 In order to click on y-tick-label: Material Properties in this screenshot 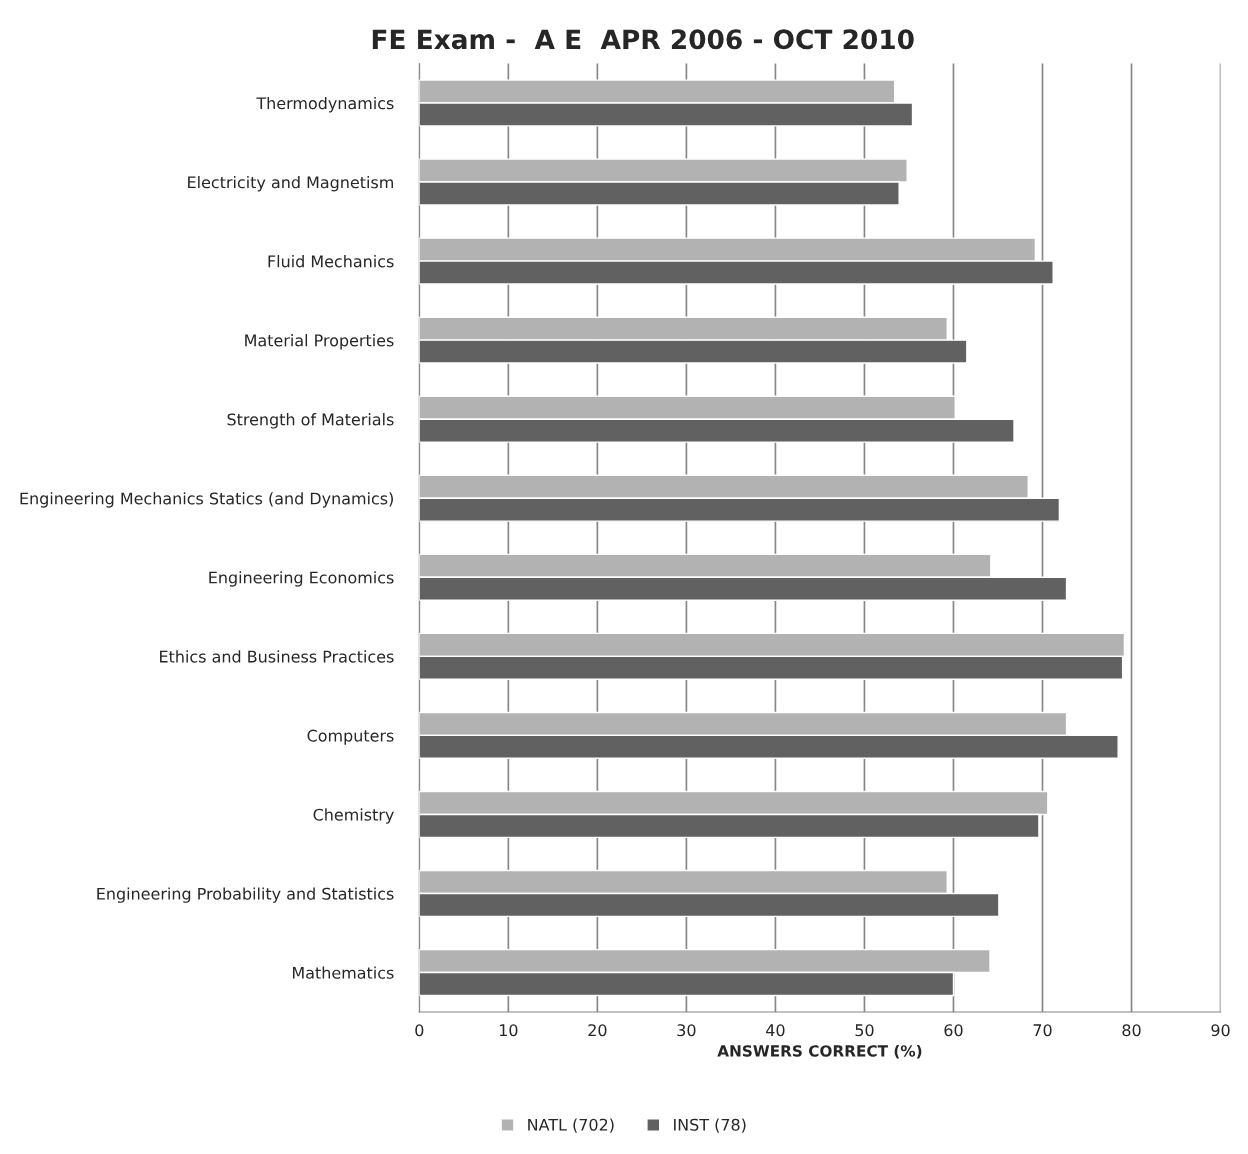, I will do `click(319, 342)`.